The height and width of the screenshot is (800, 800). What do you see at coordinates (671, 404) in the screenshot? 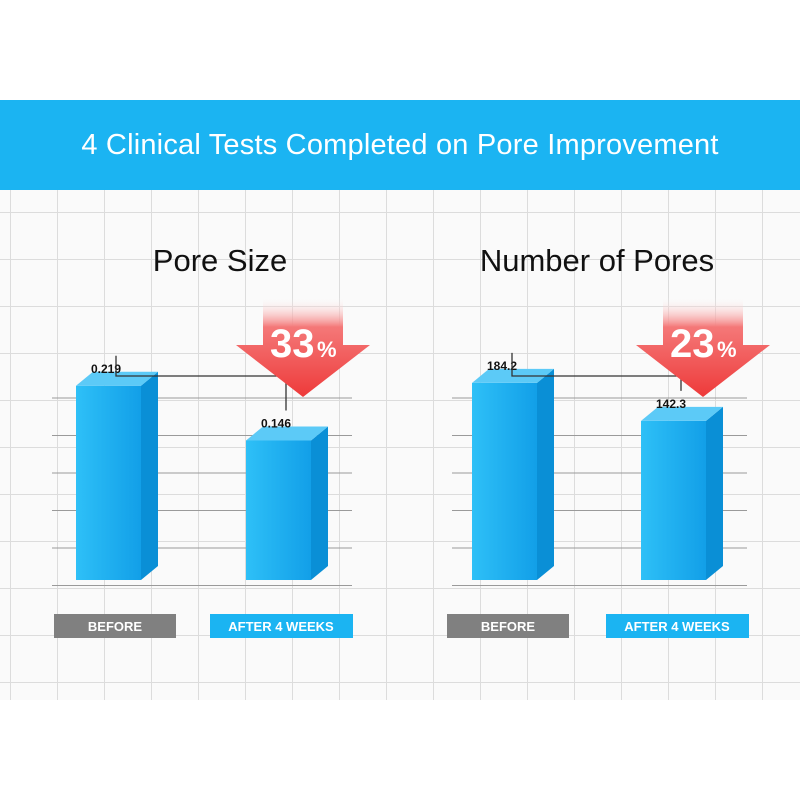
I see `value-label: 142.3` at bounding box center [671, 404].